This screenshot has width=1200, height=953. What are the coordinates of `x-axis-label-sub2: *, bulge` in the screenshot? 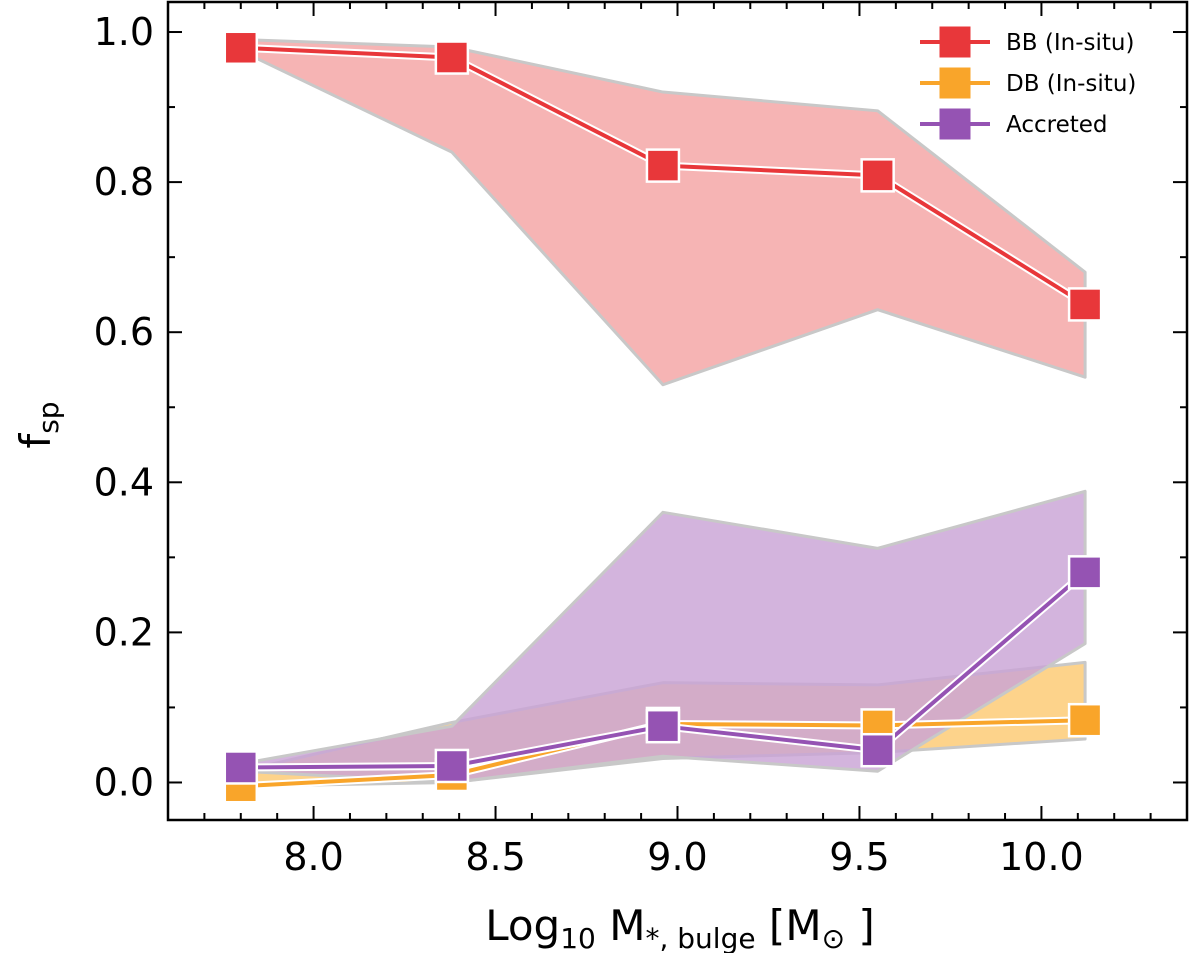 It's located at (700, 937).